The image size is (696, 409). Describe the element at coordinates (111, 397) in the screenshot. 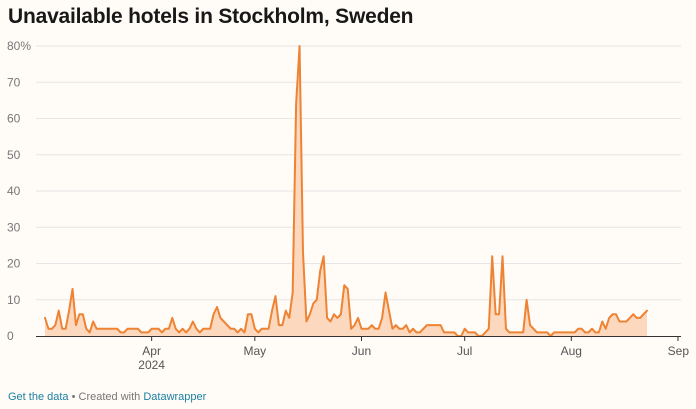

I see `created-with-text: Created with` at that location.